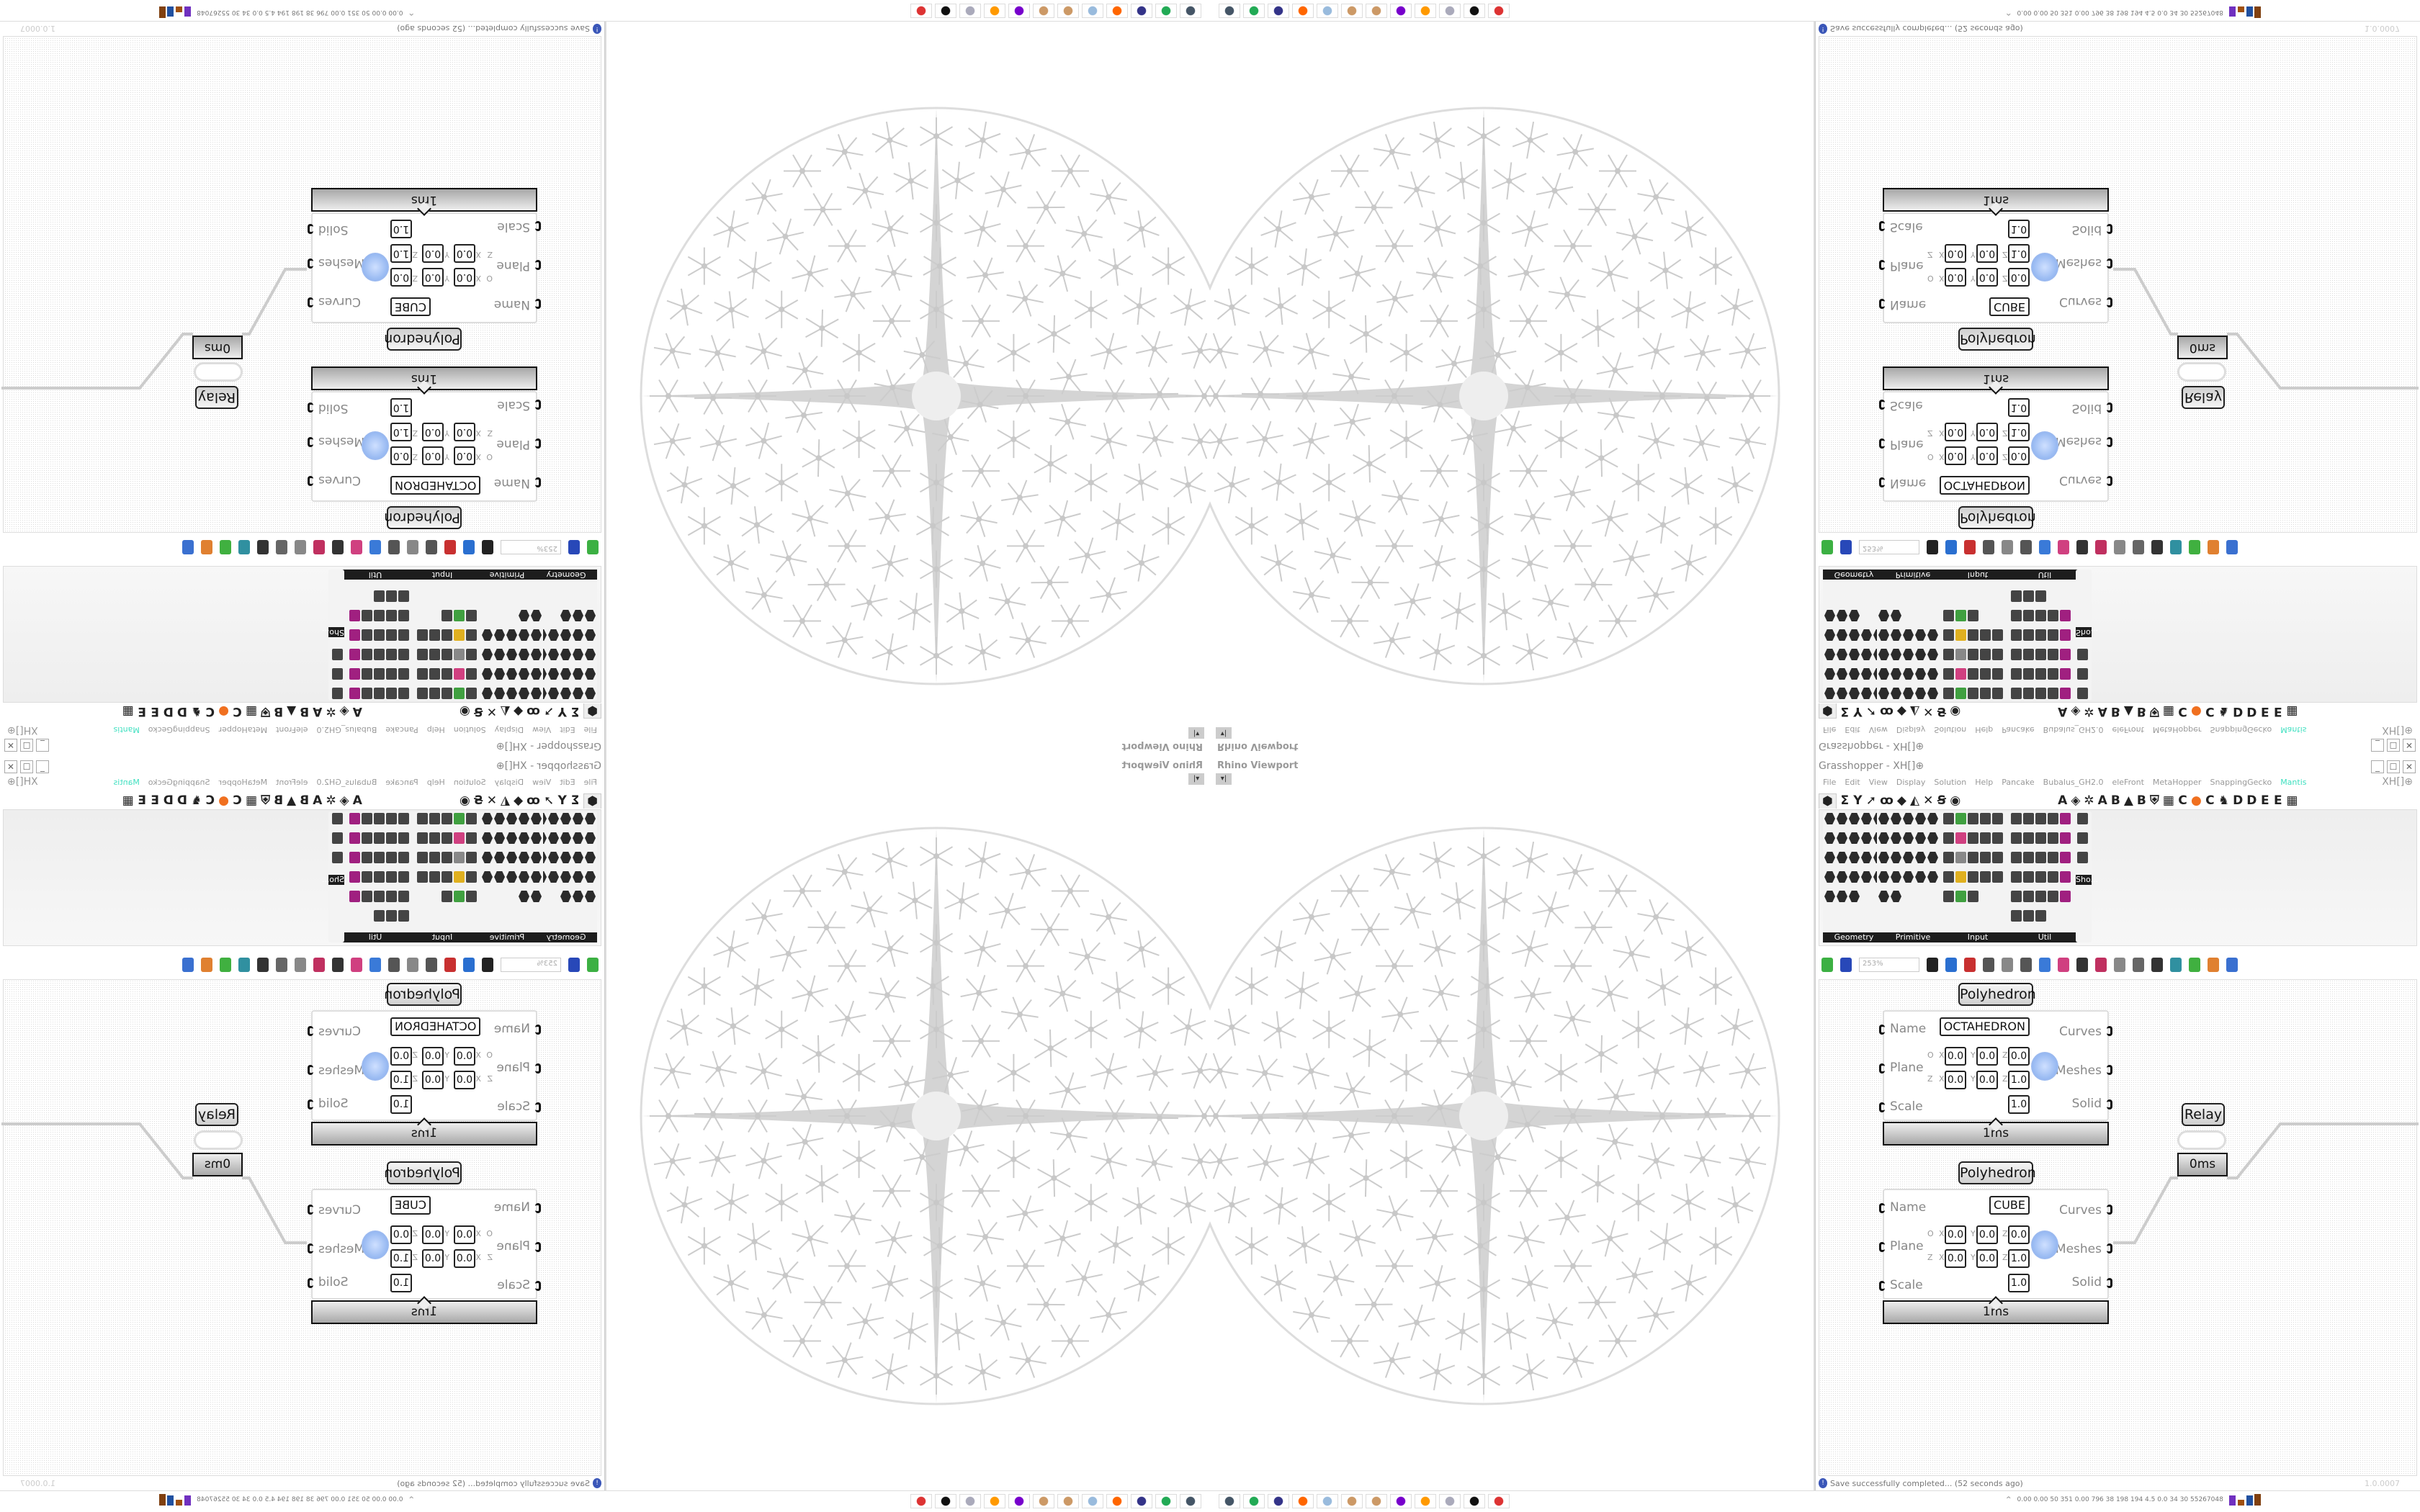  What do you see at coordinates (2063, 711) in the screenshot?
I see `tab-icon: A` at bounding box center [2063, 711].